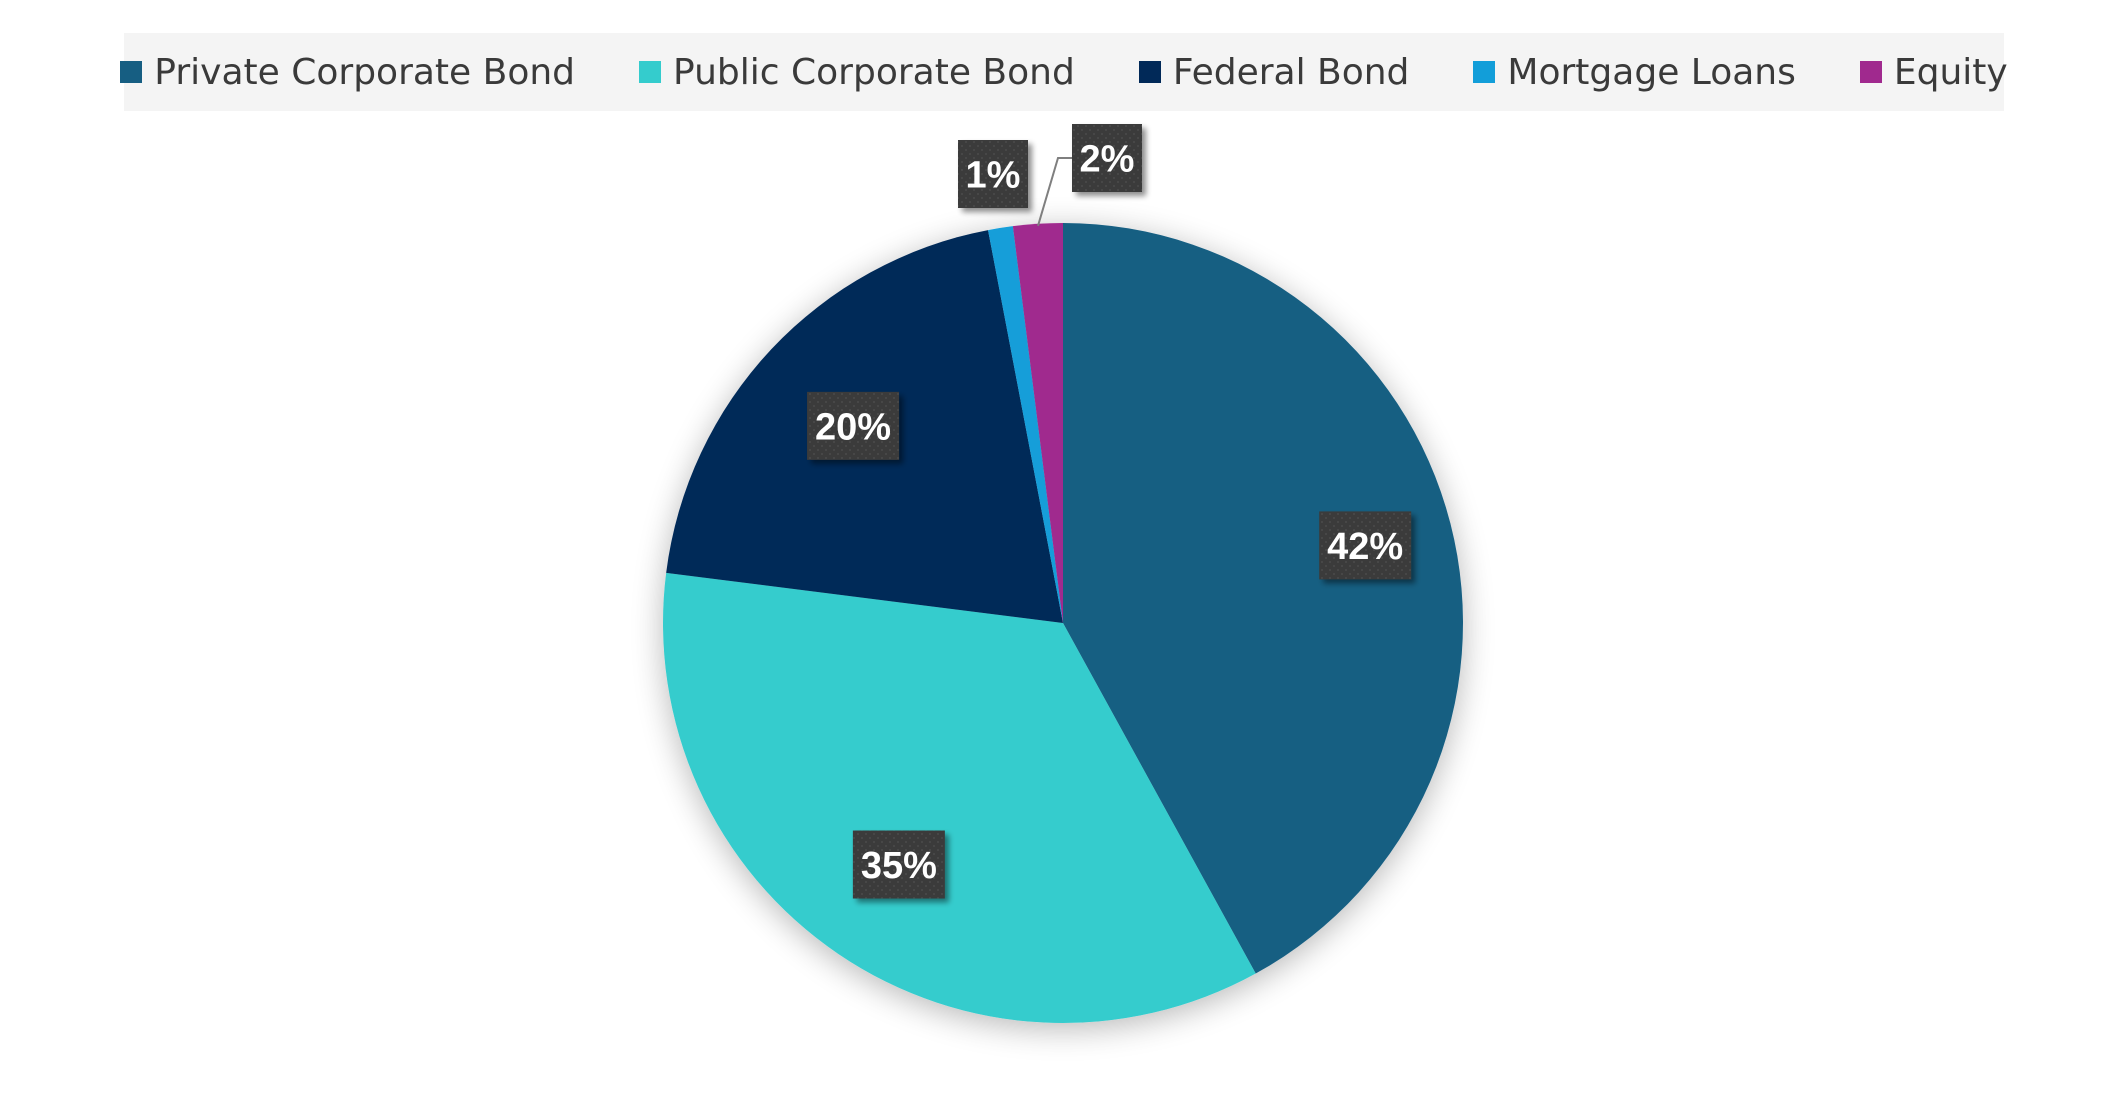  I want to click on data-label-text: 2%, so click(1107, 160).